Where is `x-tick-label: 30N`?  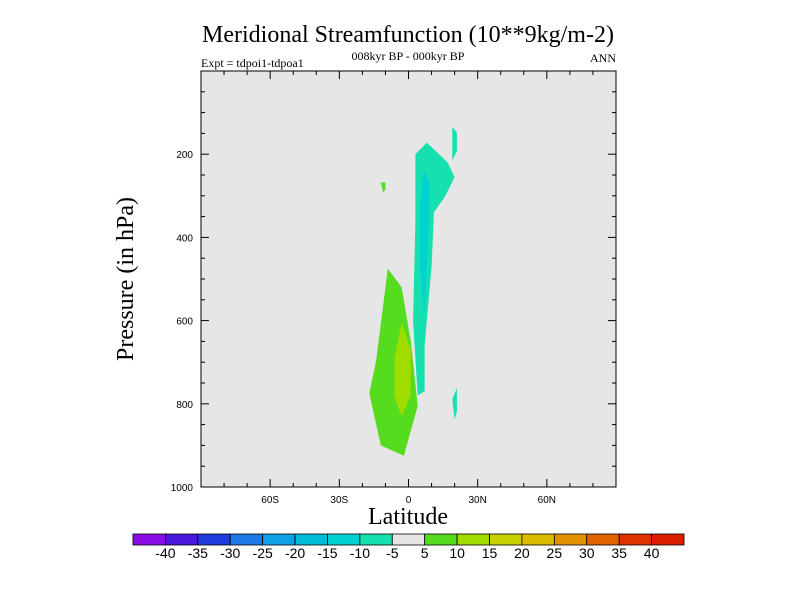
x-tick-label: 30N is located at coordinates (477, 500).